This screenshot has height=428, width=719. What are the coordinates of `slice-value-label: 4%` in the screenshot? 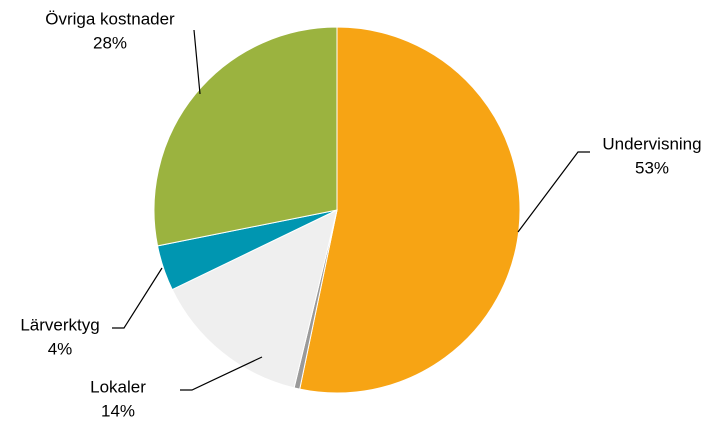 It's located at (60, 348).